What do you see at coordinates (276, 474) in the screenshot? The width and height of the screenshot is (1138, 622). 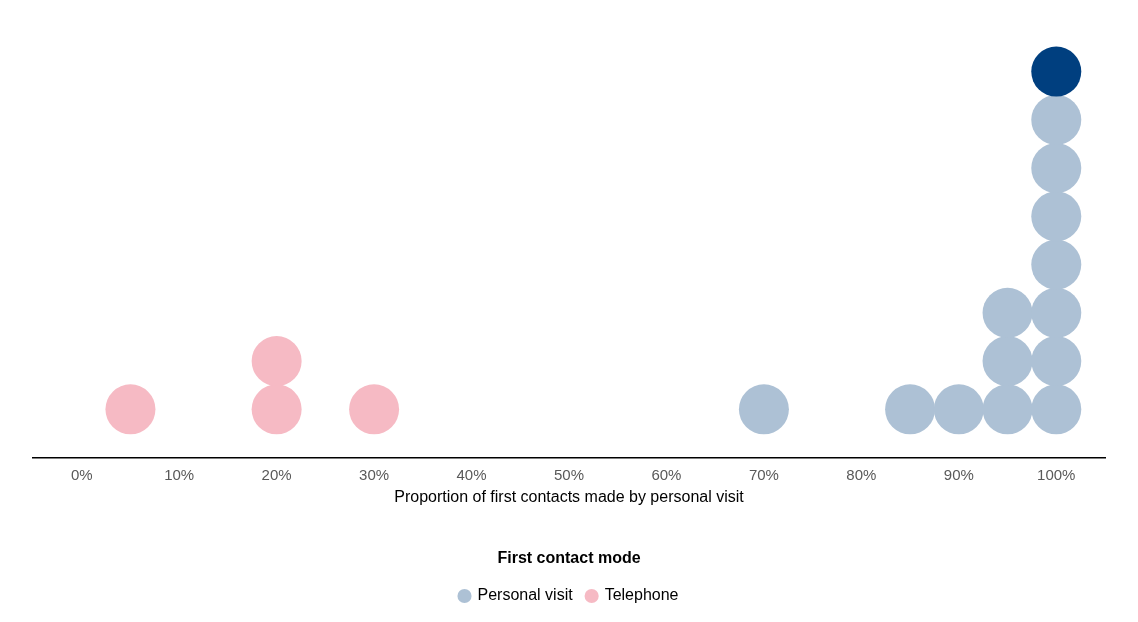 I see `x-tick-label: 20%` at bounding box center [276, 474].